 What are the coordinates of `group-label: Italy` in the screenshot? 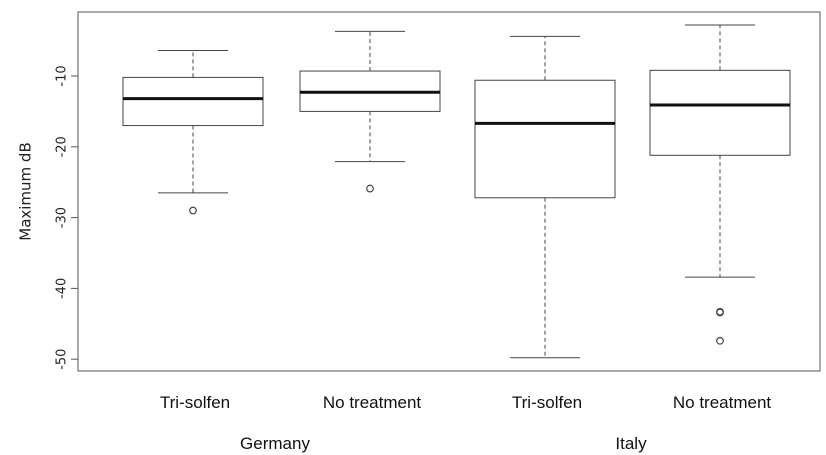 It's located at (631, 443).